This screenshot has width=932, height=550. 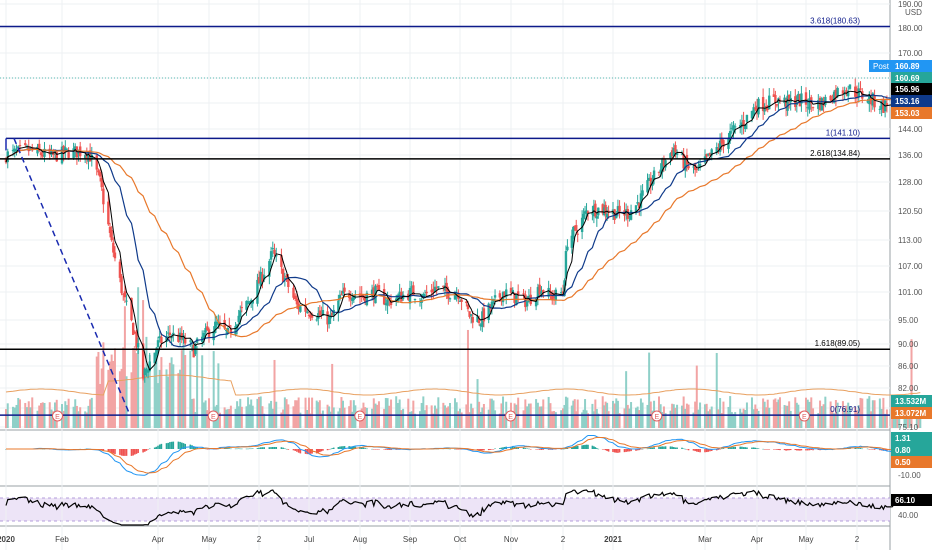 I want to click on ma-label: 153.03, so click(x=907, y=113).